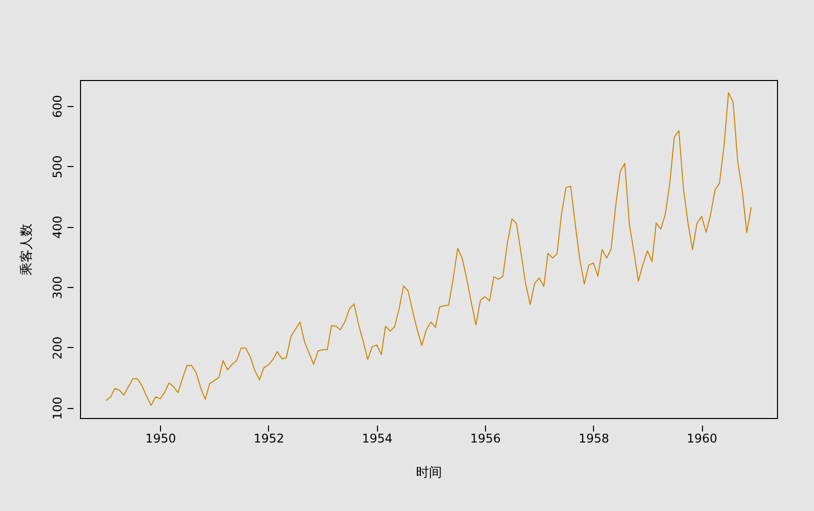 The width and height of the screenshot is (814, 511). Describe the element at coordinates (57, 408) in the screenshot. I see `y-tick-label: 100` at that location.